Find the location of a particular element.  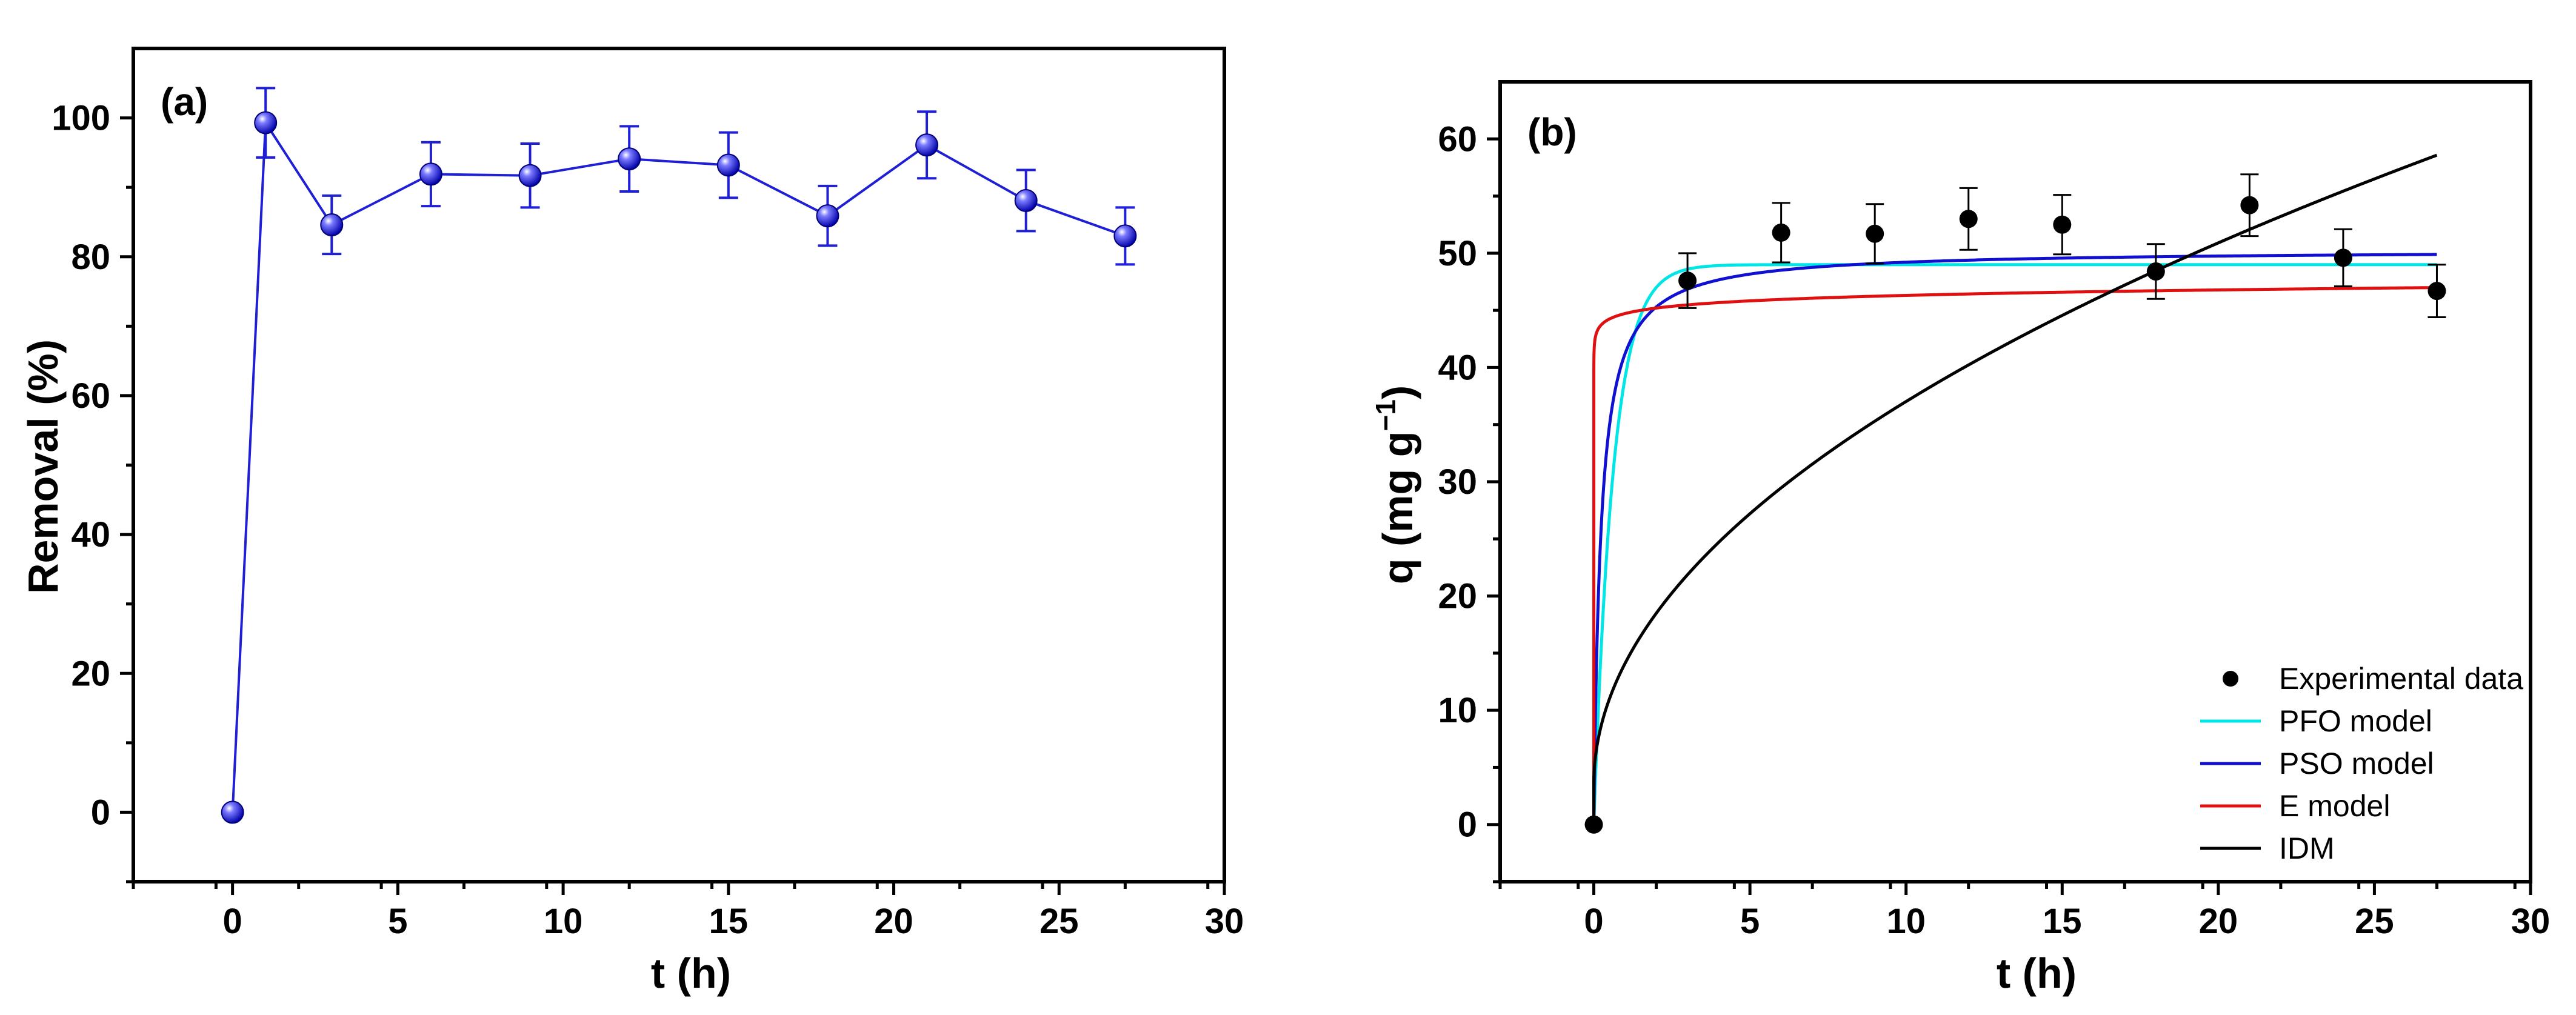

legend-label: PSO model is located at coordinates (2356, 764).